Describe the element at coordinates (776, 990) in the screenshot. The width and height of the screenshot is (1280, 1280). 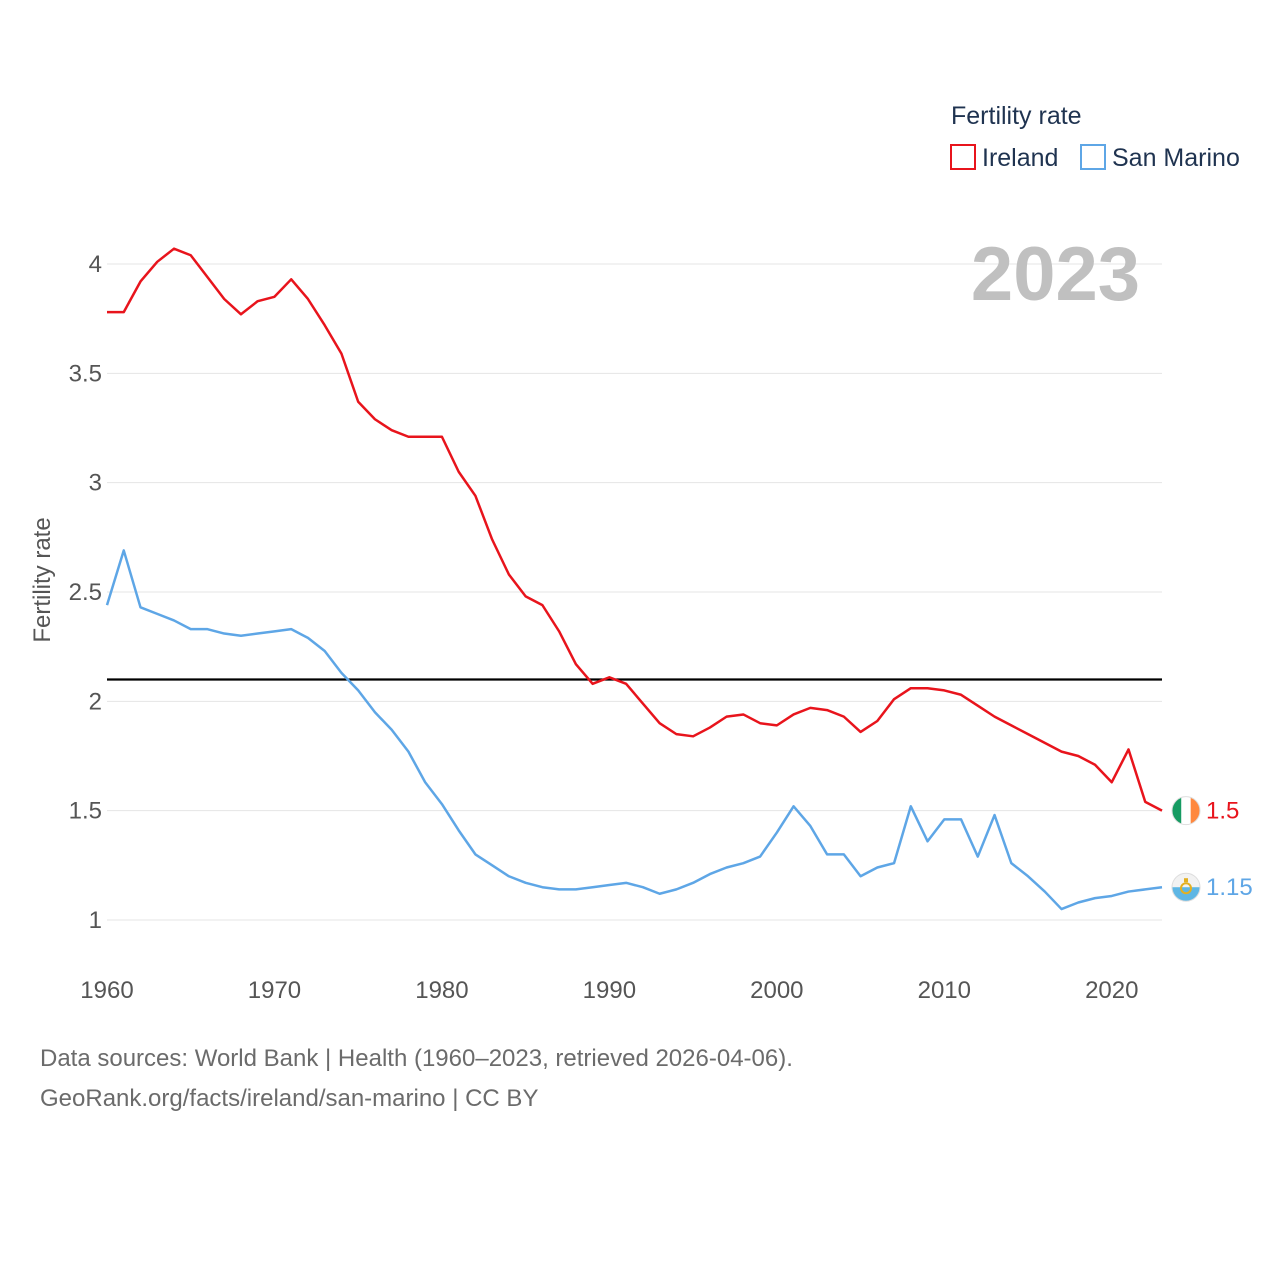
I see `x-tick-label: 2000` at that location.